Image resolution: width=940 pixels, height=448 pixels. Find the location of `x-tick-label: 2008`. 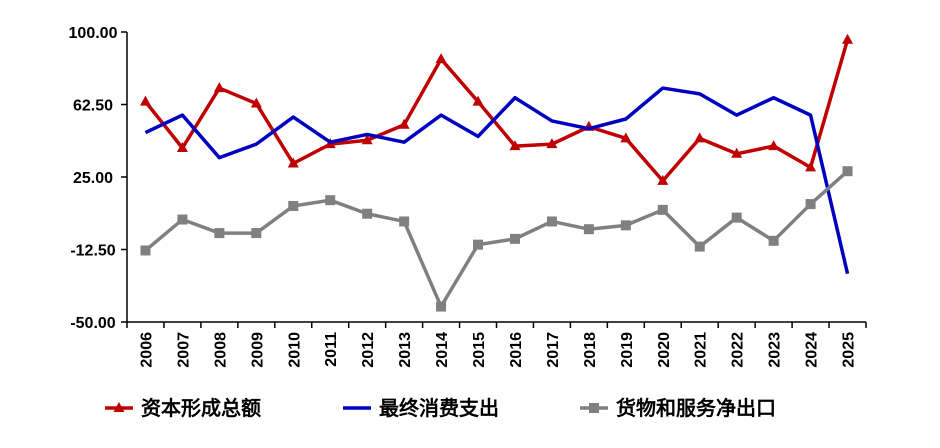

x-tick-label: 2008 is located at coordinates (220, 350).